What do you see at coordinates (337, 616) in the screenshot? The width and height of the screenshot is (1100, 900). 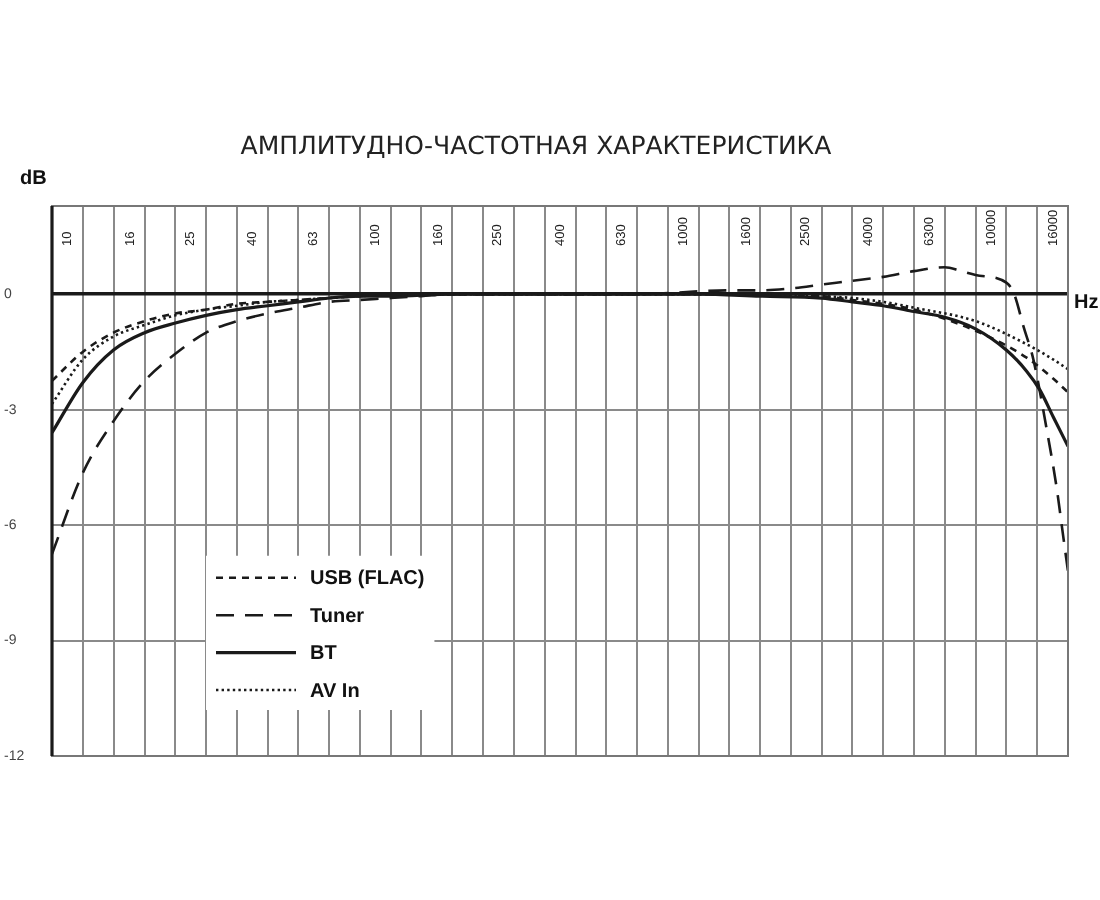 I see `legend-label: Tuner` at bounding box center [337, 616].